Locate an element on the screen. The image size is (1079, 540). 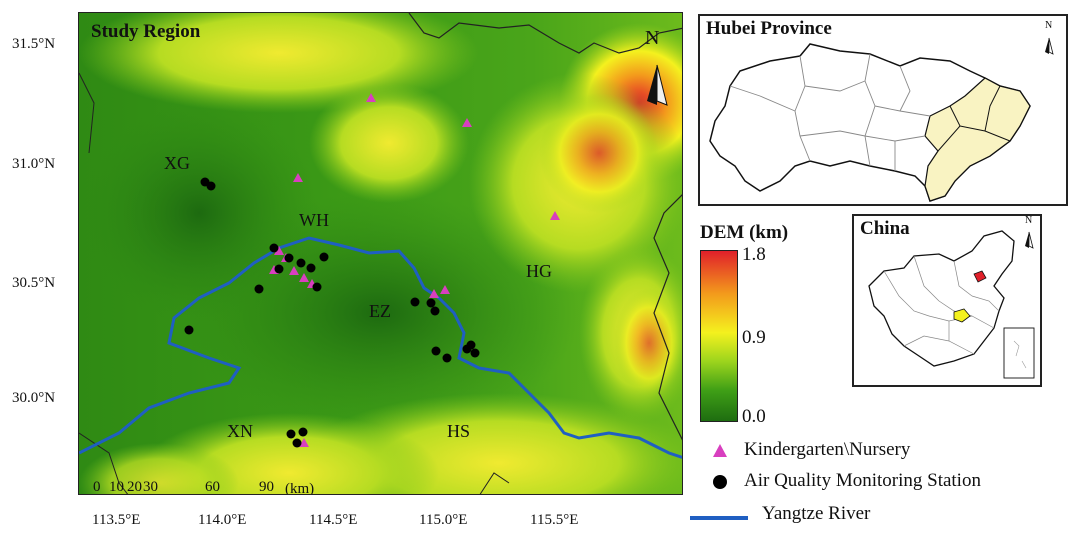
china-north-label: N is located at coordinates (1029, 220).